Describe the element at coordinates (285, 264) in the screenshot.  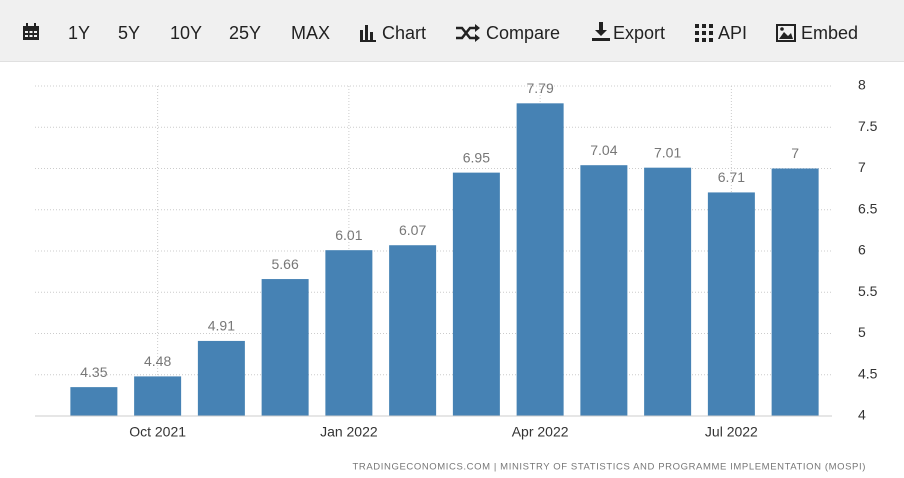
I see `value-label: 5.66` at that location.